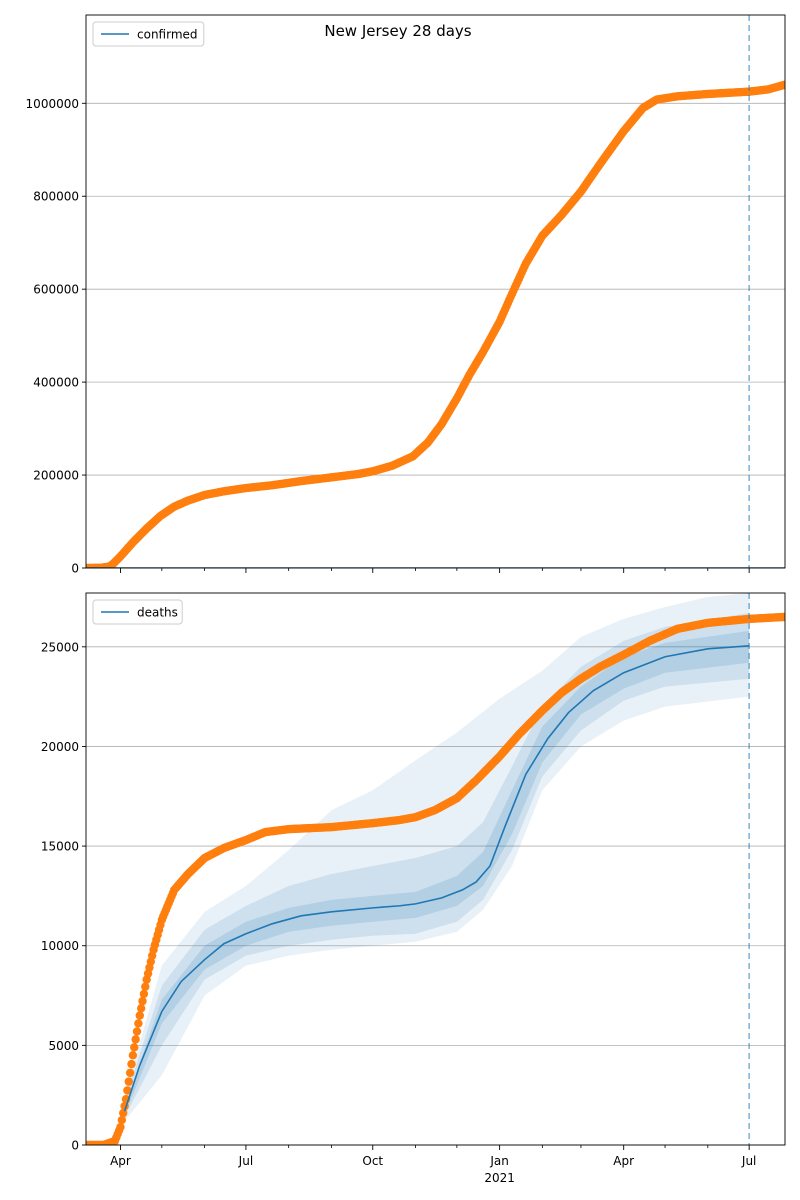 The image size is (800, 1200). I want to click on x-tick-label: Jan, so click(499, 1161).